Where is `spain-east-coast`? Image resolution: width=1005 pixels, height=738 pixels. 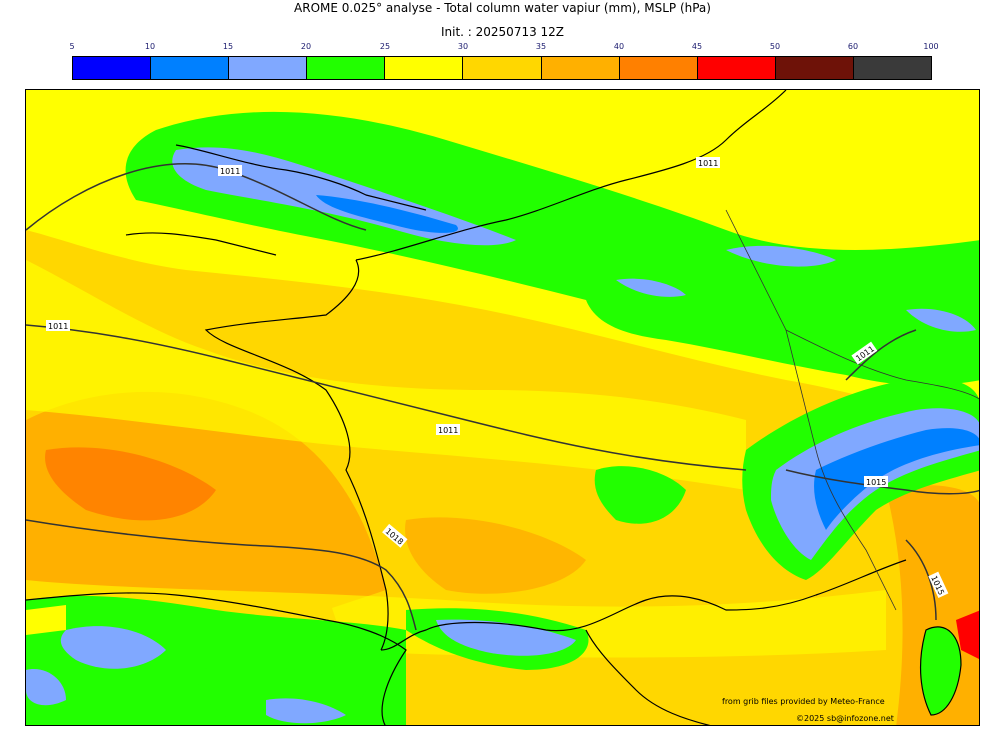
spain-east-coast is located at coordinates (648, 677).